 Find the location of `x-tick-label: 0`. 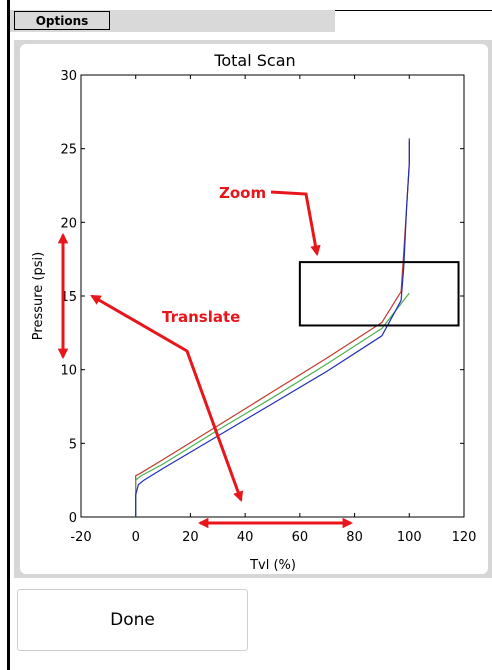

x-tick-label: 0 is located at coordinates (136, 537).